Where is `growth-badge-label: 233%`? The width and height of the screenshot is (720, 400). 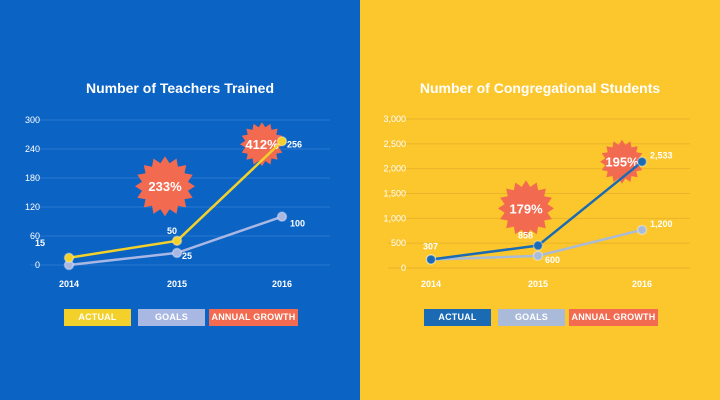 growth-badge-label: 233% is located at coordinates (165, 186).